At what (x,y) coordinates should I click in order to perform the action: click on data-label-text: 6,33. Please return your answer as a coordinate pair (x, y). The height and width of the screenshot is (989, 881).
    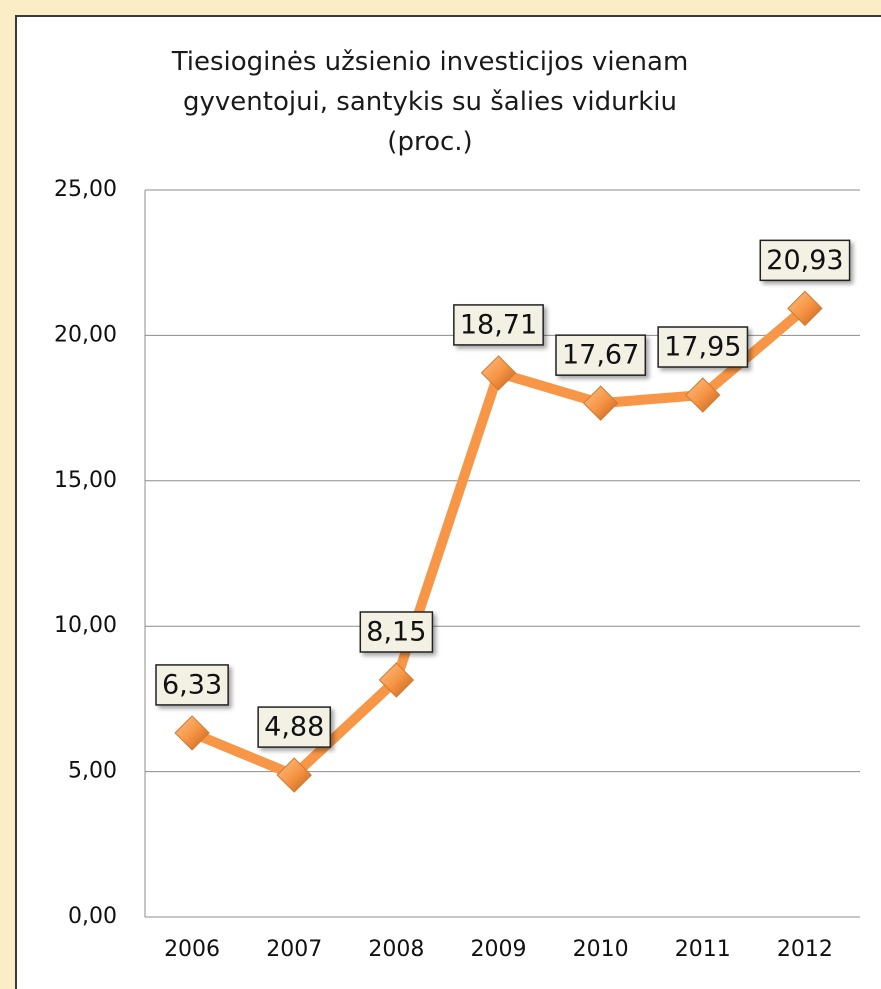
    Looking at the image, I should click on (192, 684).